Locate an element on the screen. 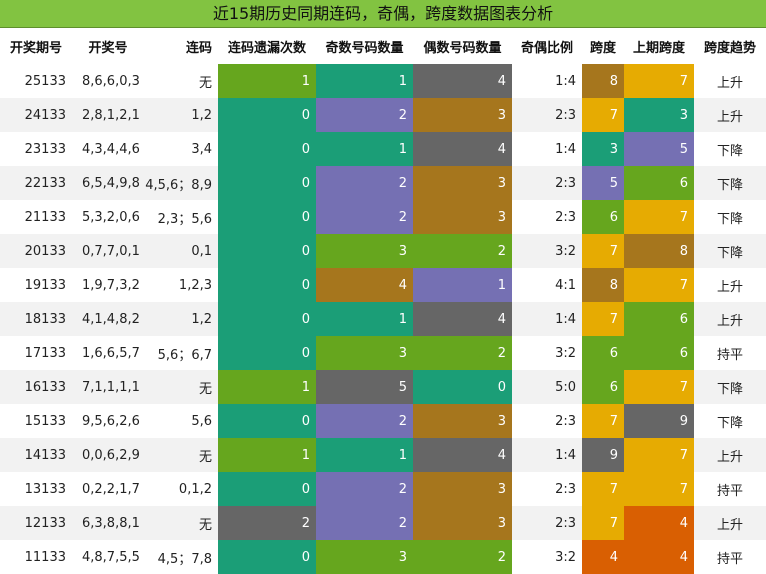 The height and width of the screenshot is (574, 766). cell-period: 13133 is located at coordinates (36, 489).